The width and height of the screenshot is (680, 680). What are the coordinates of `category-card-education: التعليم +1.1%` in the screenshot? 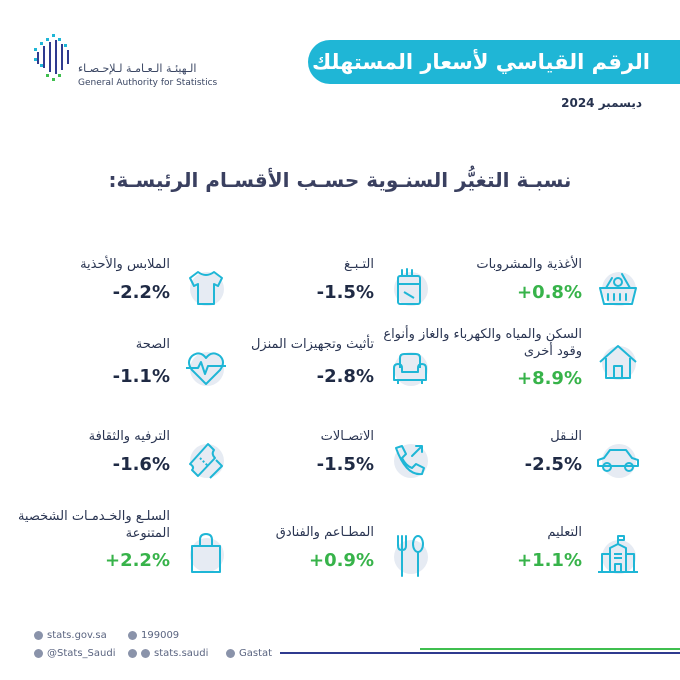 It's located at (544, 560).